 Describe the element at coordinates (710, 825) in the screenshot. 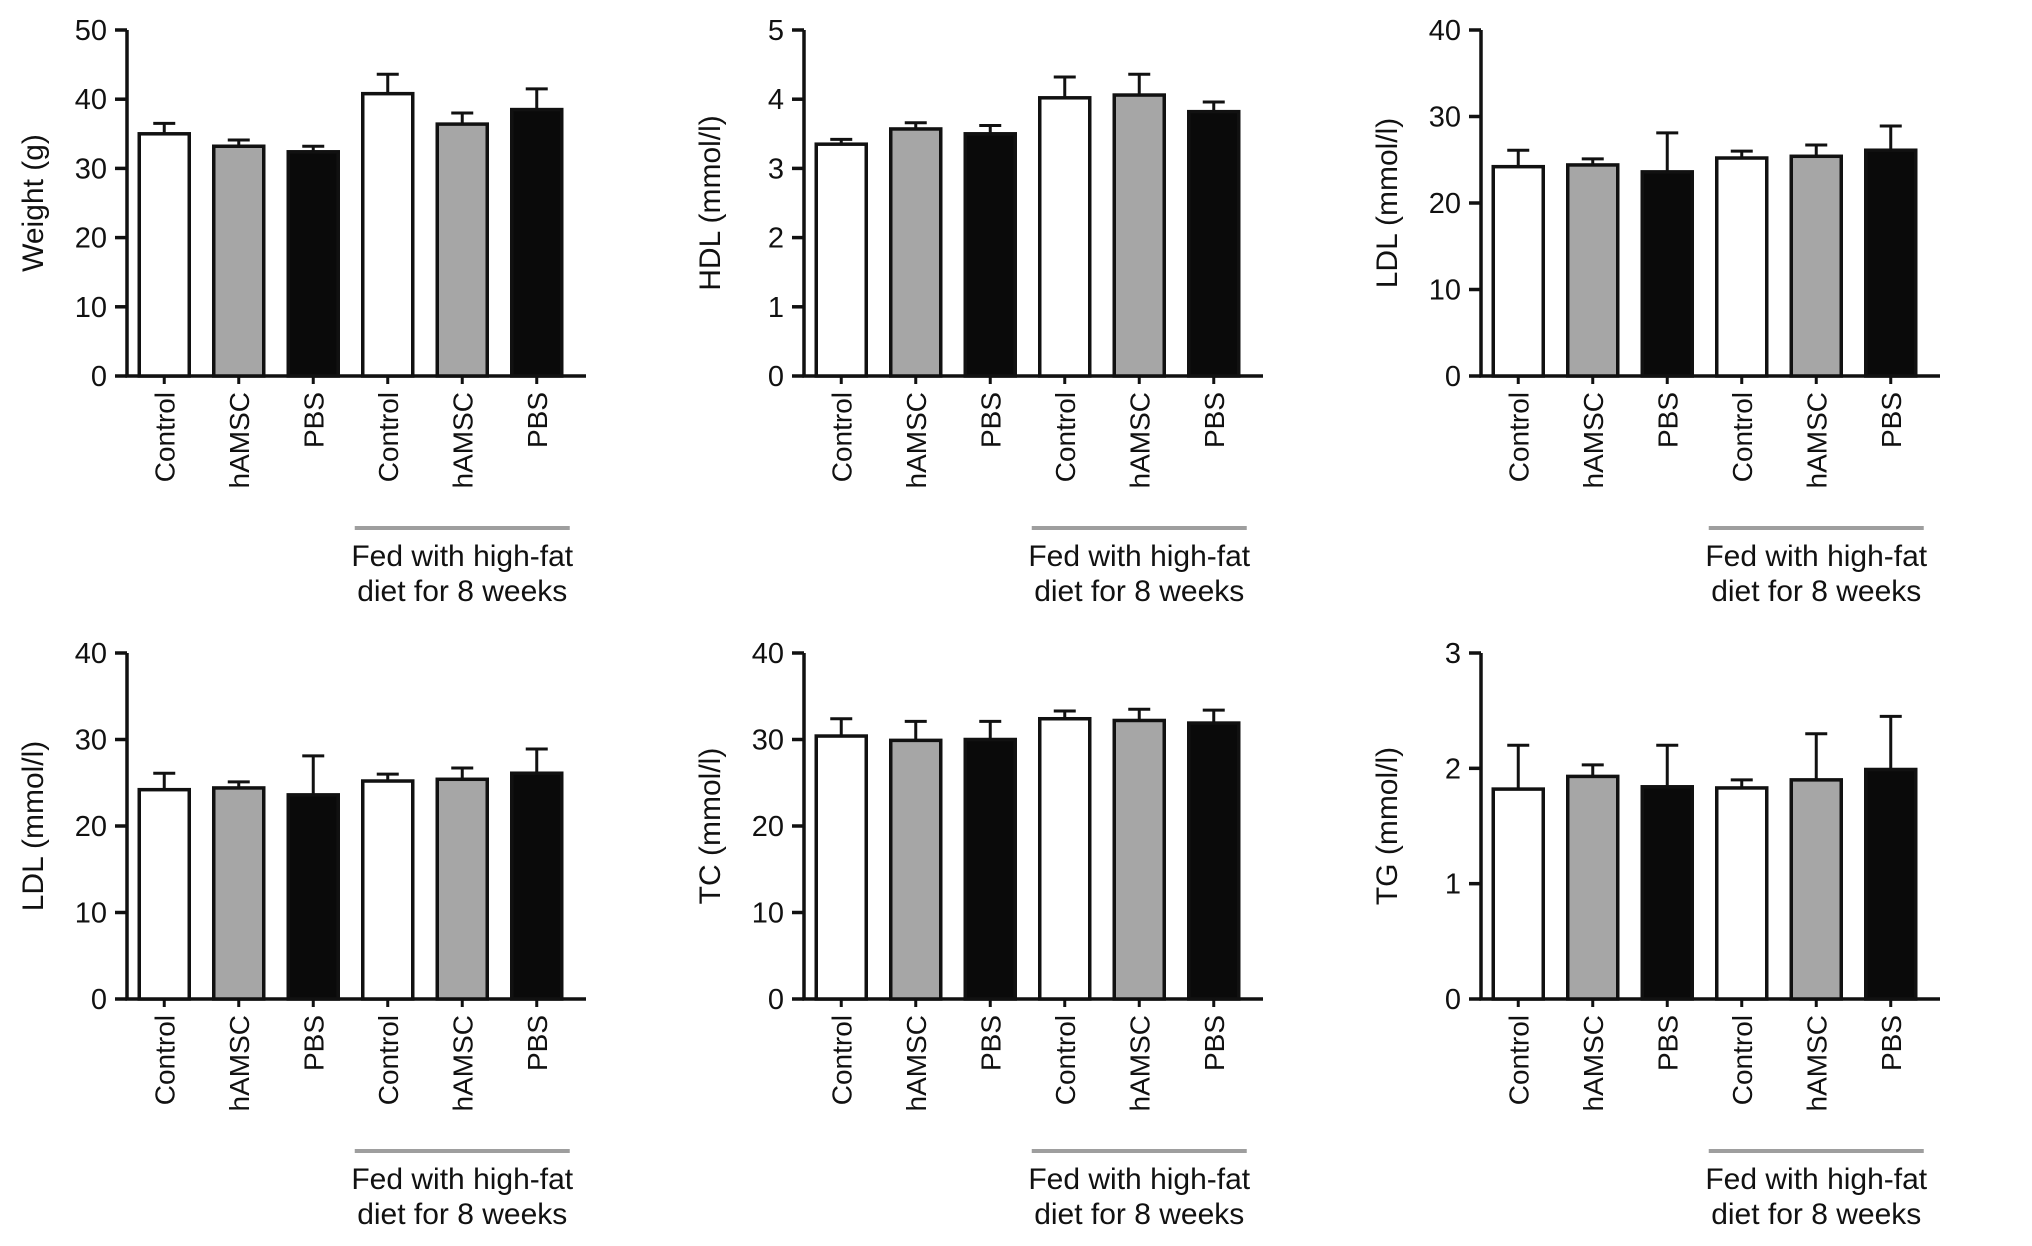

I see `y-axis-label: TC (mmol/l)` at that location.